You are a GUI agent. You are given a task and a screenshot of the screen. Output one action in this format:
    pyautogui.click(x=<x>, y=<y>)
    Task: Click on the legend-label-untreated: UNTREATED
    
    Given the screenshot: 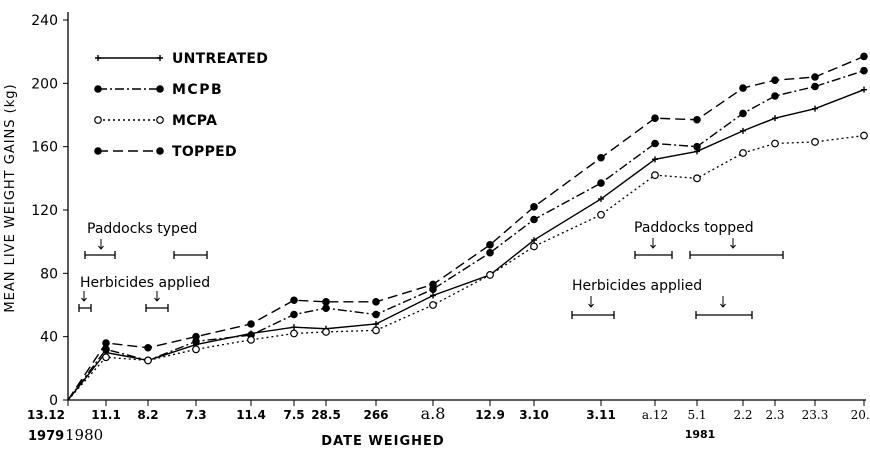 What is the action you would take?
    pyautogui.click(x=220, y=59)
    